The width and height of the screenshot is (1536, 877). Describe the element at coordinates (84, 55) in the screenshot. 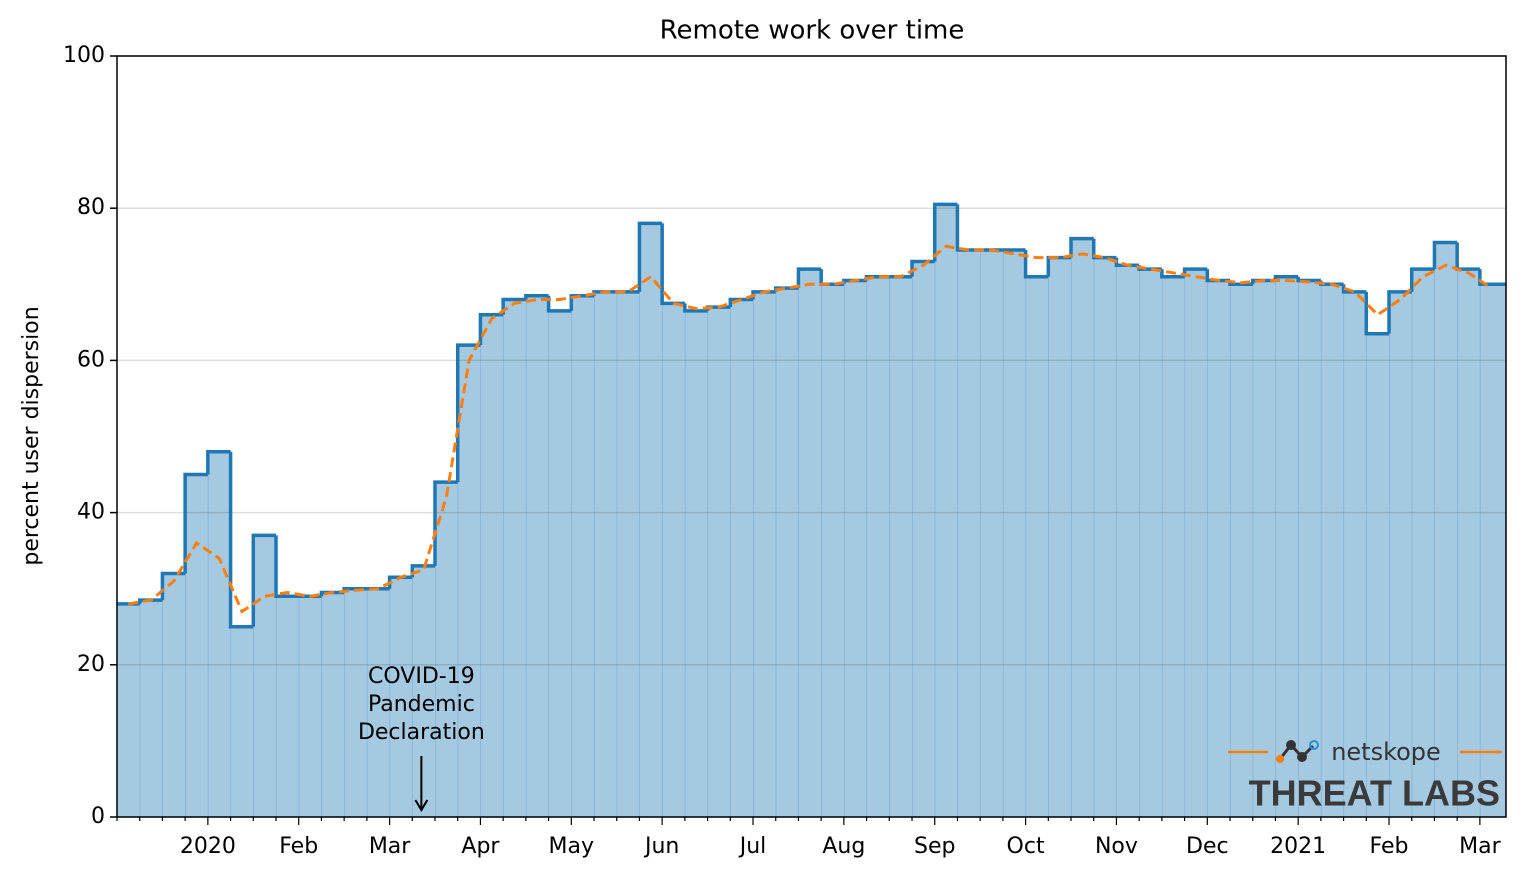

I see `y-tick-label: 100` at that location.